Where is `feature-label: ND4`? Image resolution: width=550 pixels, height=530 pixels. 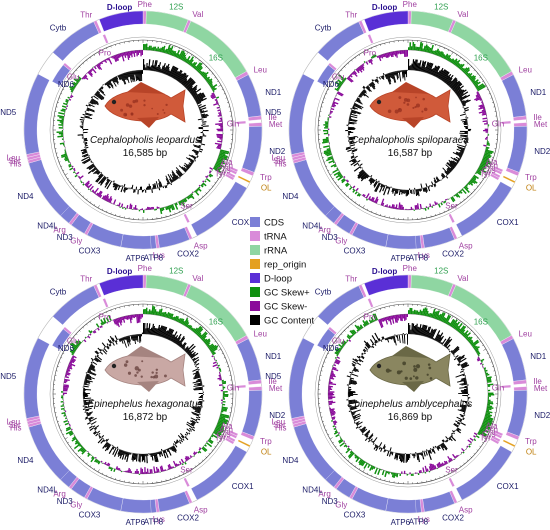
feature-label: ND4 is located at coordinates (290, 460).